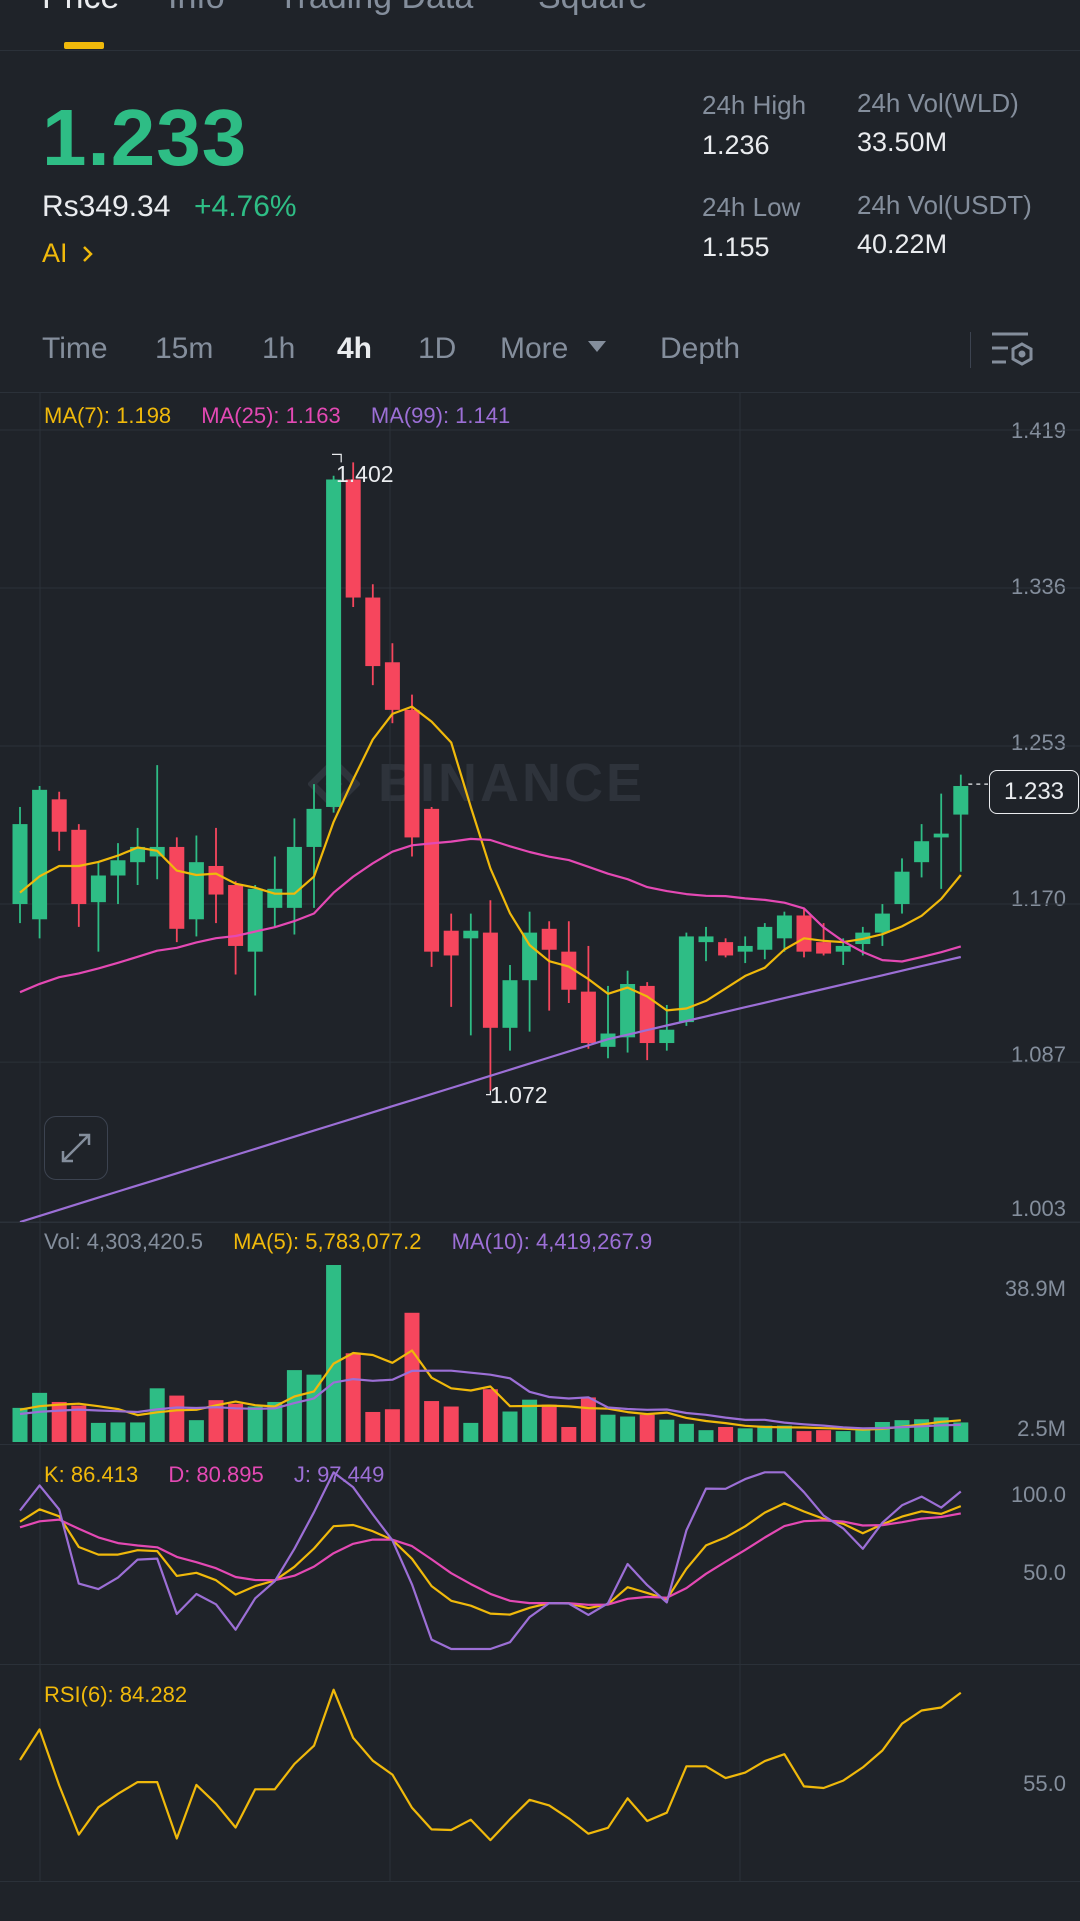 Image resolution: width=1080 pixels, height=1921 pixels. What do you see at coordinates (76, 1148) in the screenshot?
I see `fullscreen-button` at bounding box center [76, 1148].